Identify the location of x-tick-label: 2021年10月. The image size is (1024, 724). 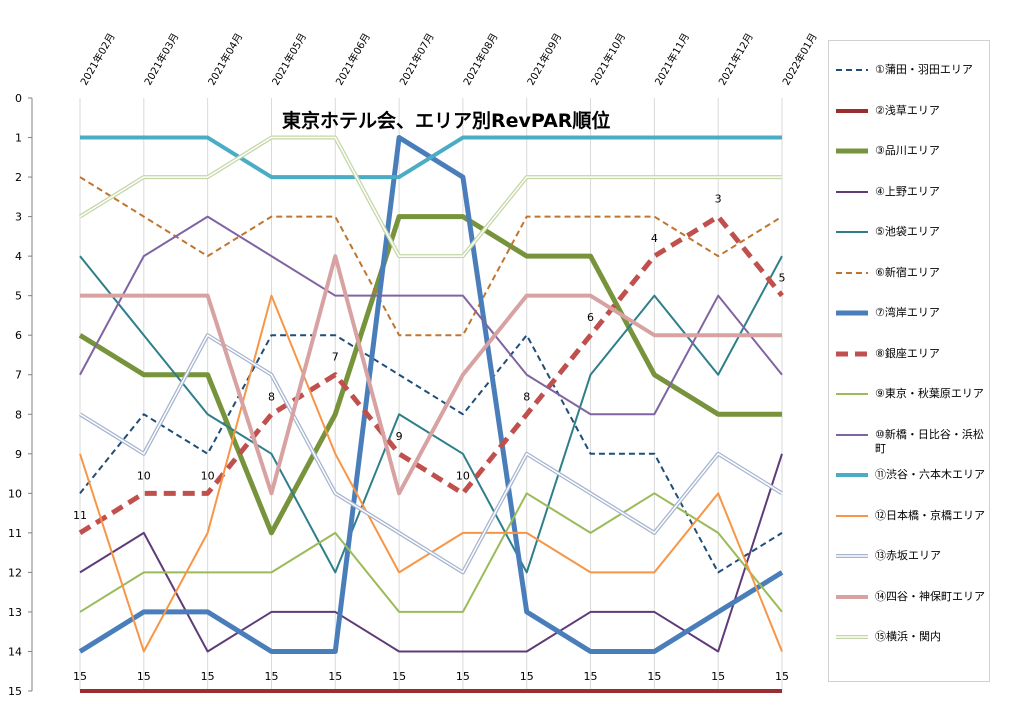
(608, 59).